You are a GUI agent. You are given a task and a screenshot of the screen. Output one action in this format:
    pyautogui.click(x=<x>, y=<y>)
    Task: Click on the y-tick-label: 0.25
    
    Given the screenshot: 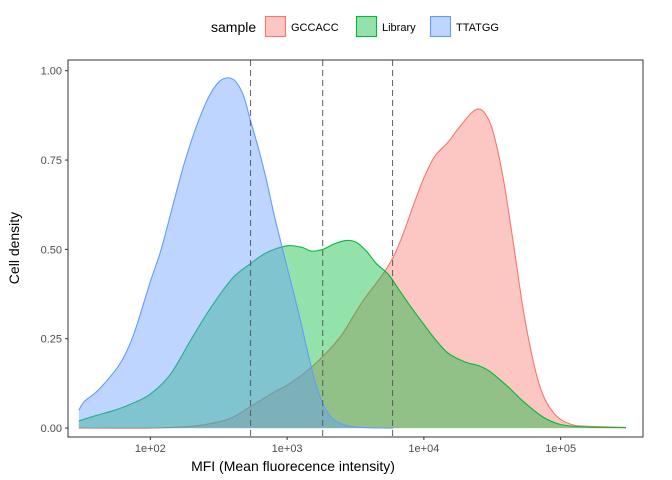 What is the action you would take?
    pyautogui.click(x=51, y=340)
    